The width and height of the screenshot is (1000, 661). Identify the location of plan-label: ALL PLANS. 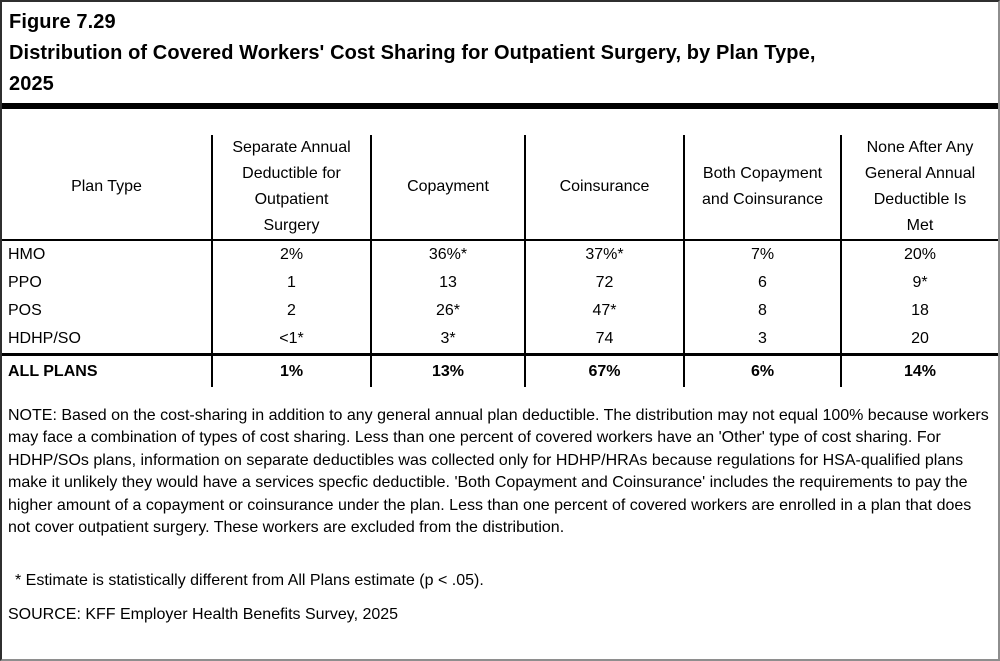
(107, 370).